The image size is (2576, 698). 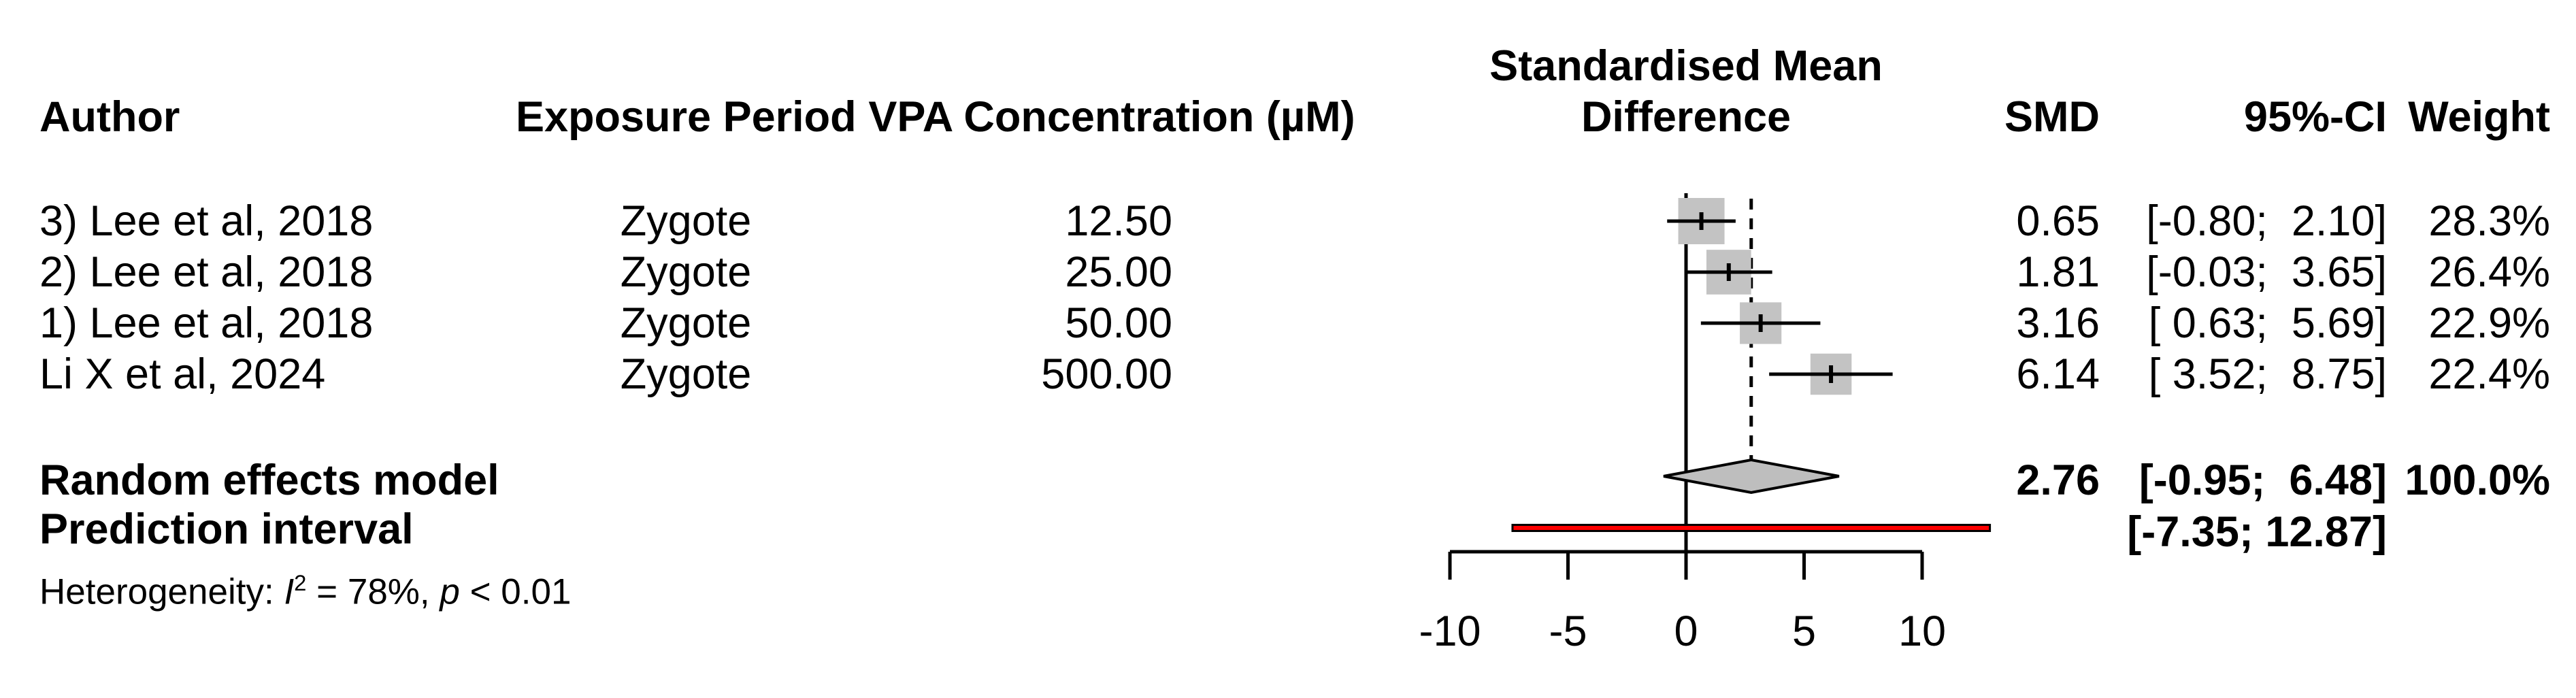 What do you see at coordinates (686, 117) in the screenshot?
I see `col-header-exposure-period: Exposure Period` at bounding box center [686, 117].